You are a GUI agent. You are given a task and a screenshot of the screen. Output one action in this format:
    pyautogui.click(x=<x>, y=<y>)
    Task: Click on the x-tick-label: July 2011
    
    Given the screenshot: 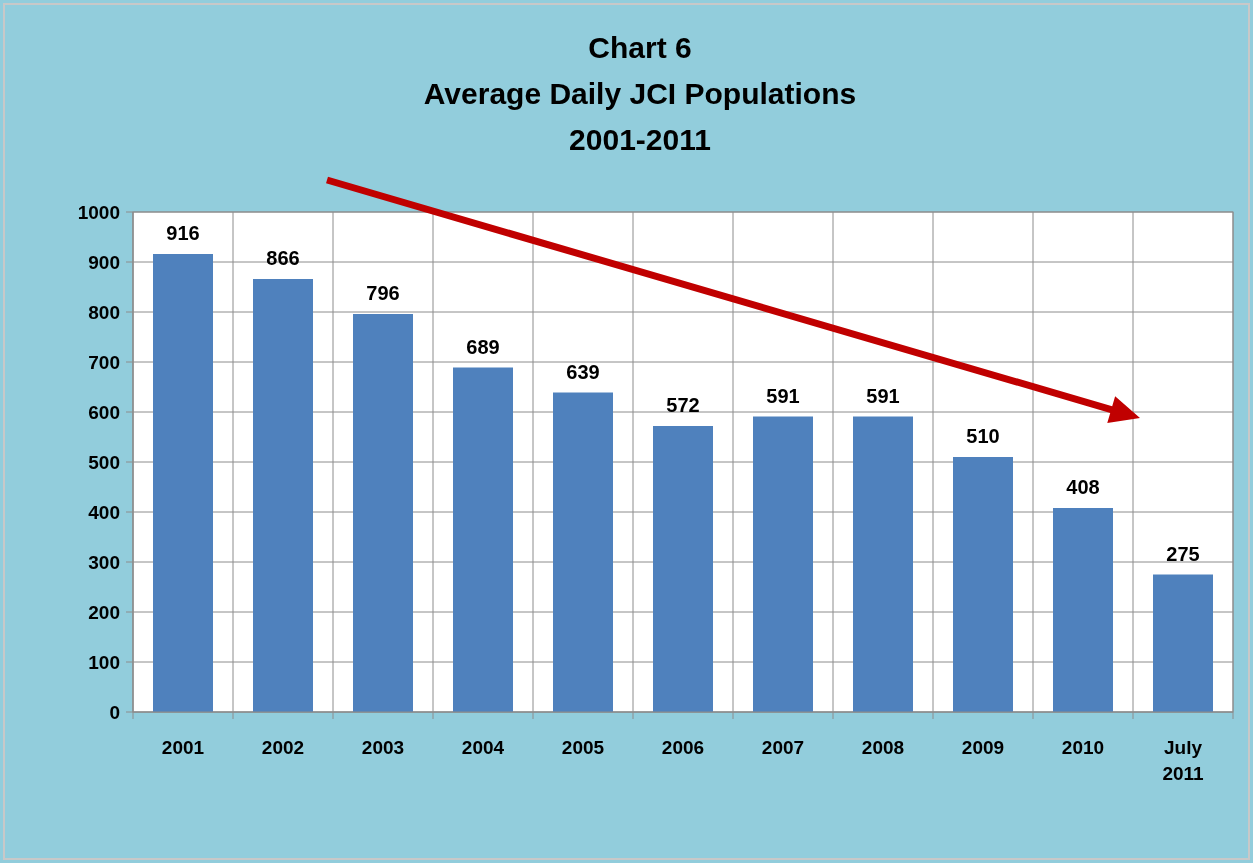 What is the action you would take?
    pyautogui.click(x=1183, y=760)
    